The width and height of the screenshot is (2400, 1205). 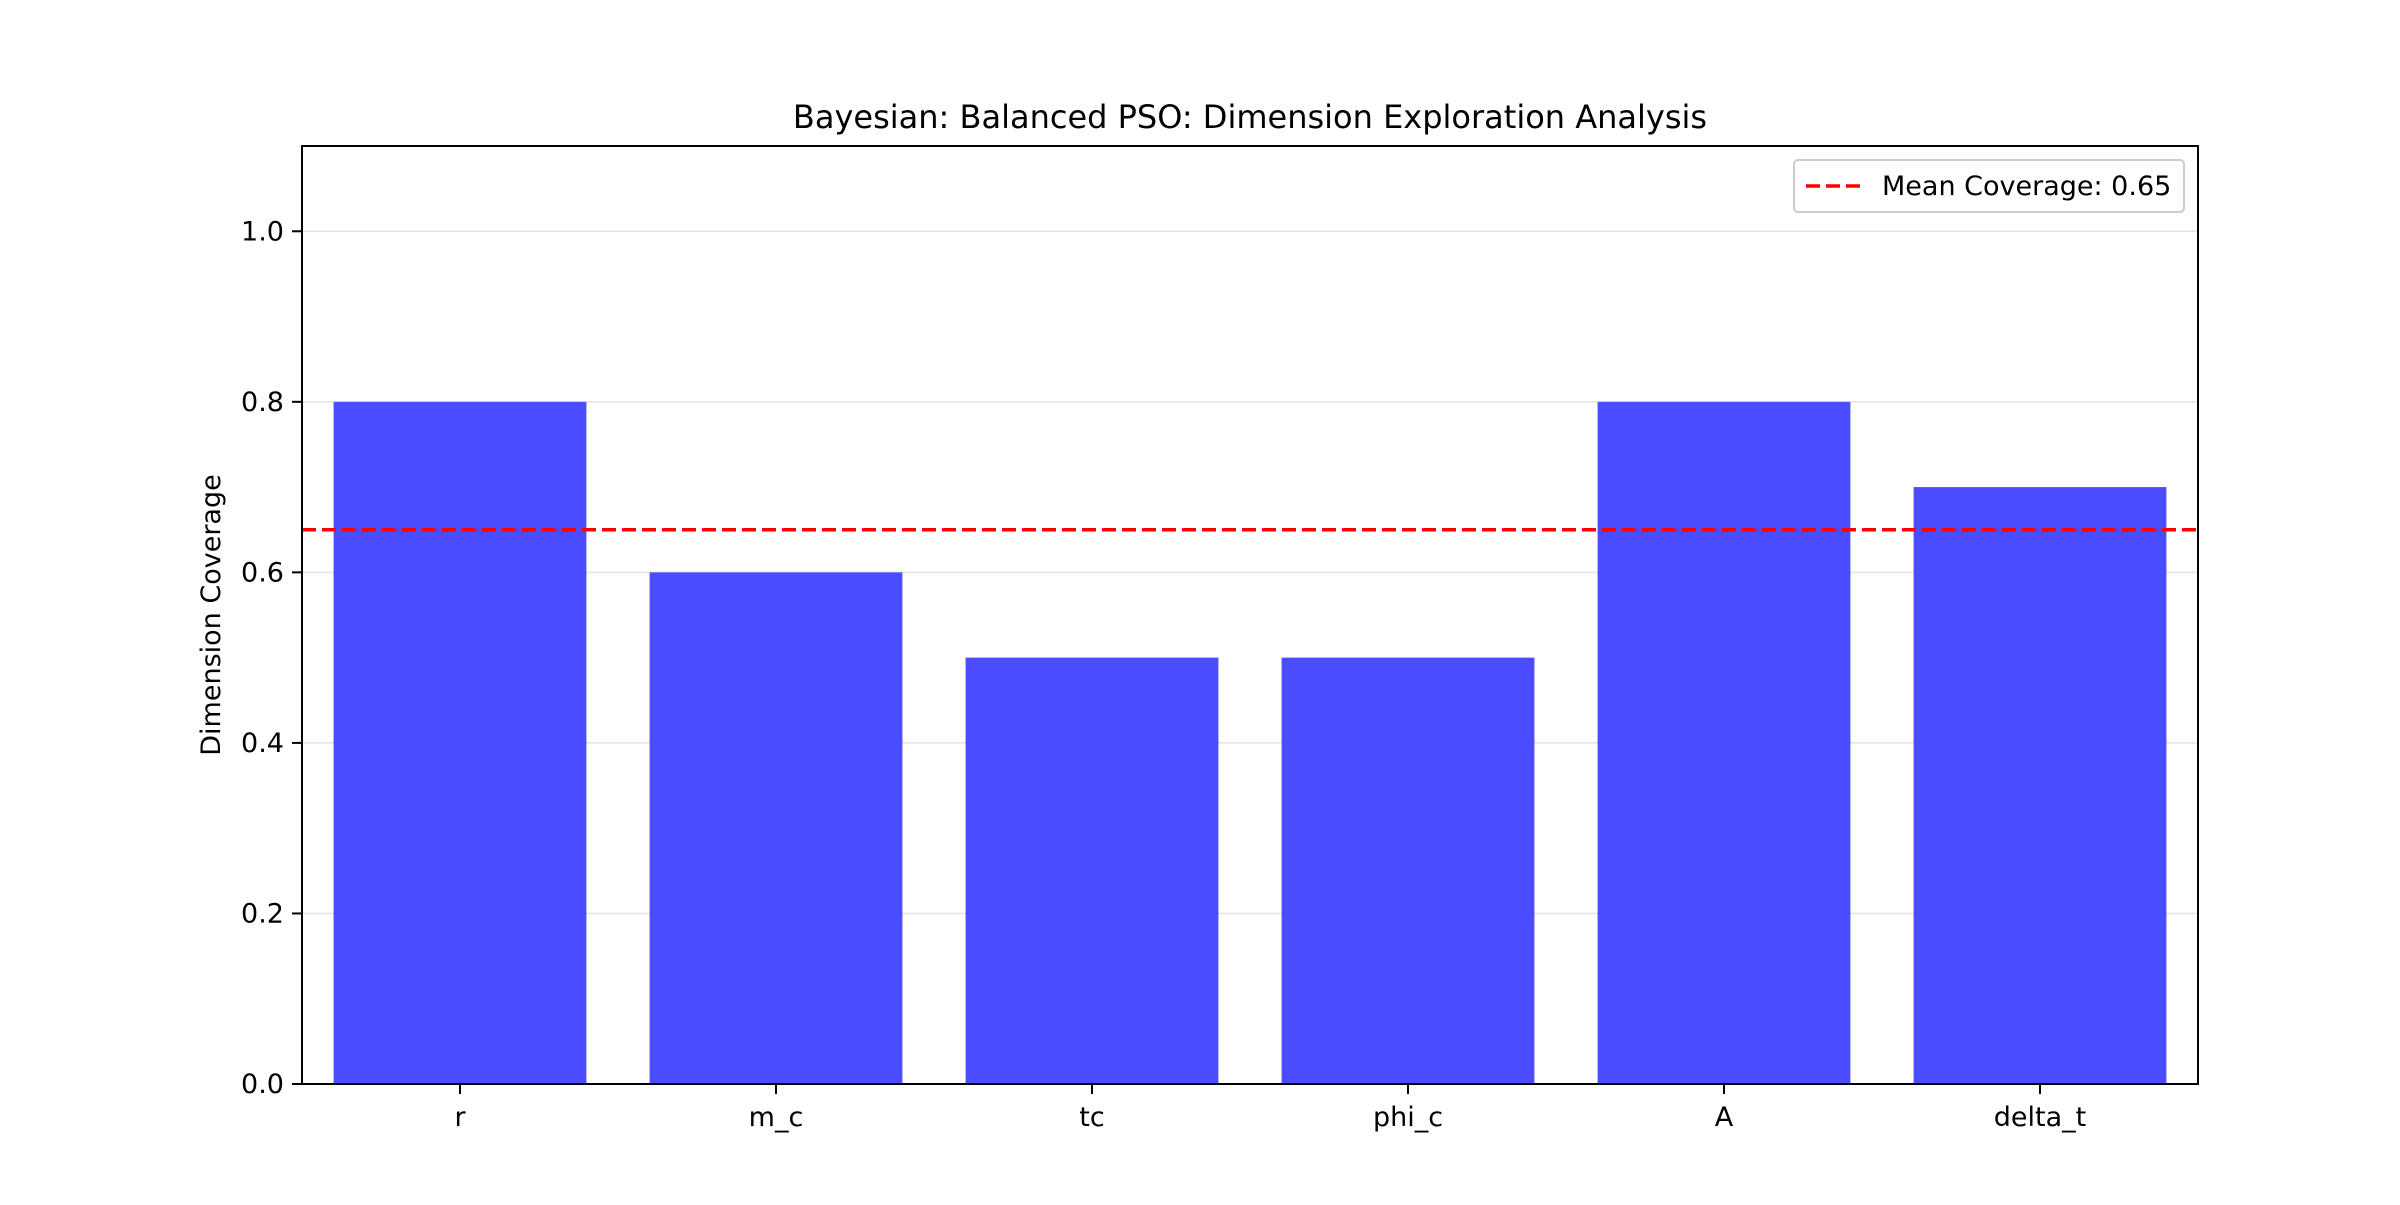 I want to click on x-tick-label: tc, so click(x=1091, y=1117).